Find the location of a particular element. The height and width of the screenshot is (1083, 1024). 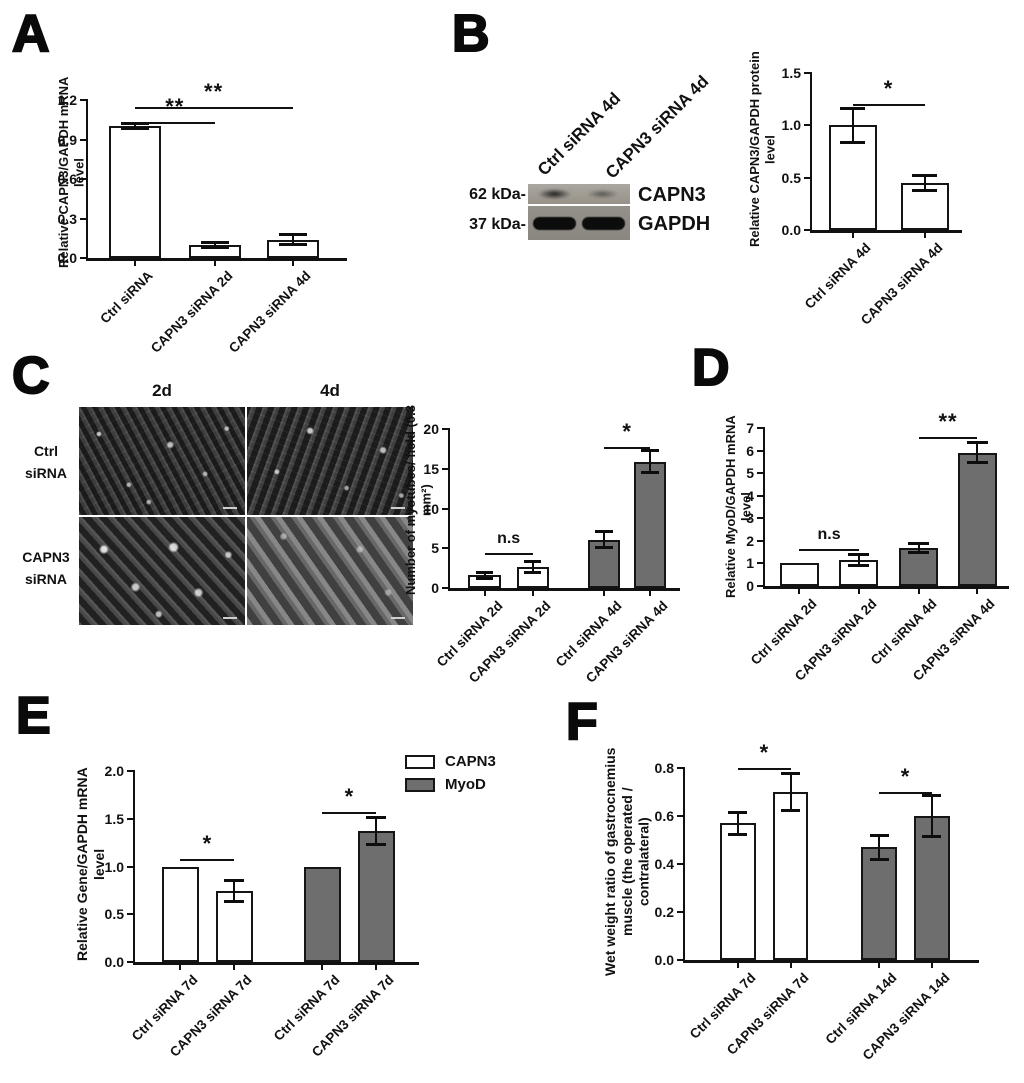

y-axis-tick-label: 0 is located at coordinates (435, 588).